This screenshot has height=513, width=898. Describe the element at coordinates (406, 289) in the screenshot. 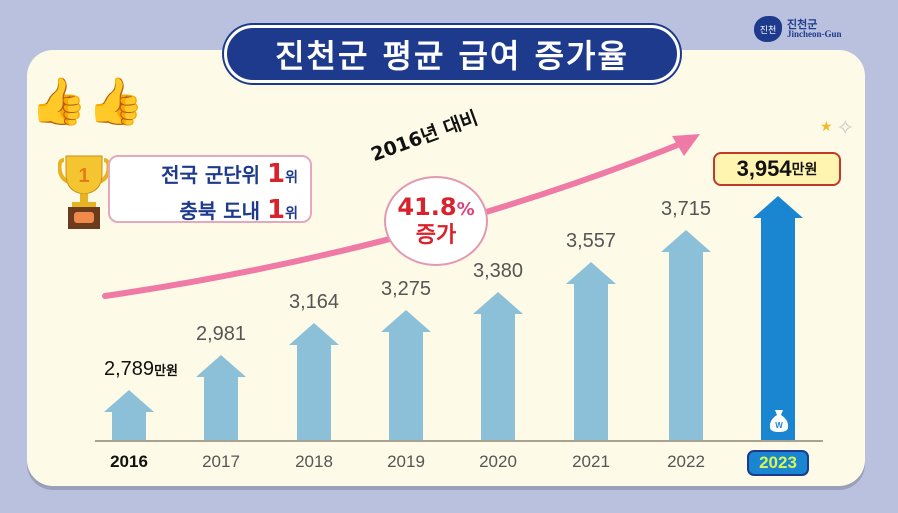

I see `value-label-2019: 3,275` at that location.